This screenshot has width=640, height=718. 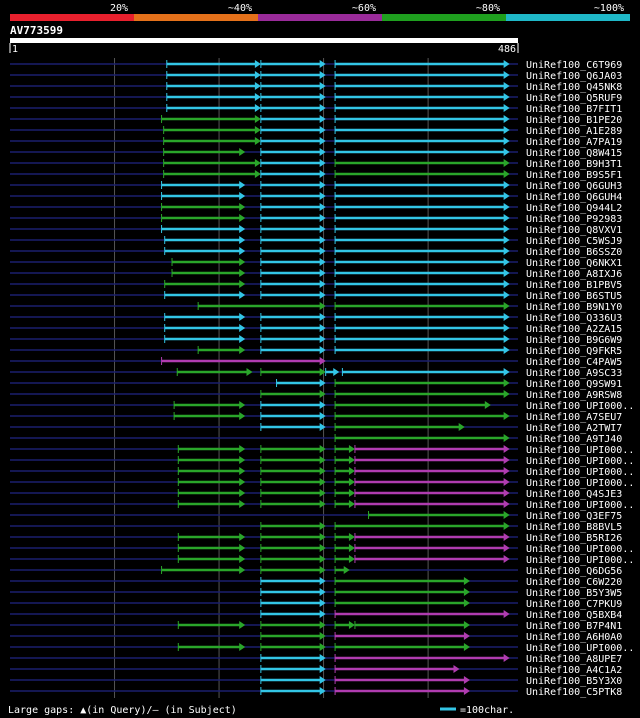 What do you see at coordinates (574, 120) in the screenshot?
I see `hit-label: UniRef100_B1PE20` at bounding box center [574, 120].